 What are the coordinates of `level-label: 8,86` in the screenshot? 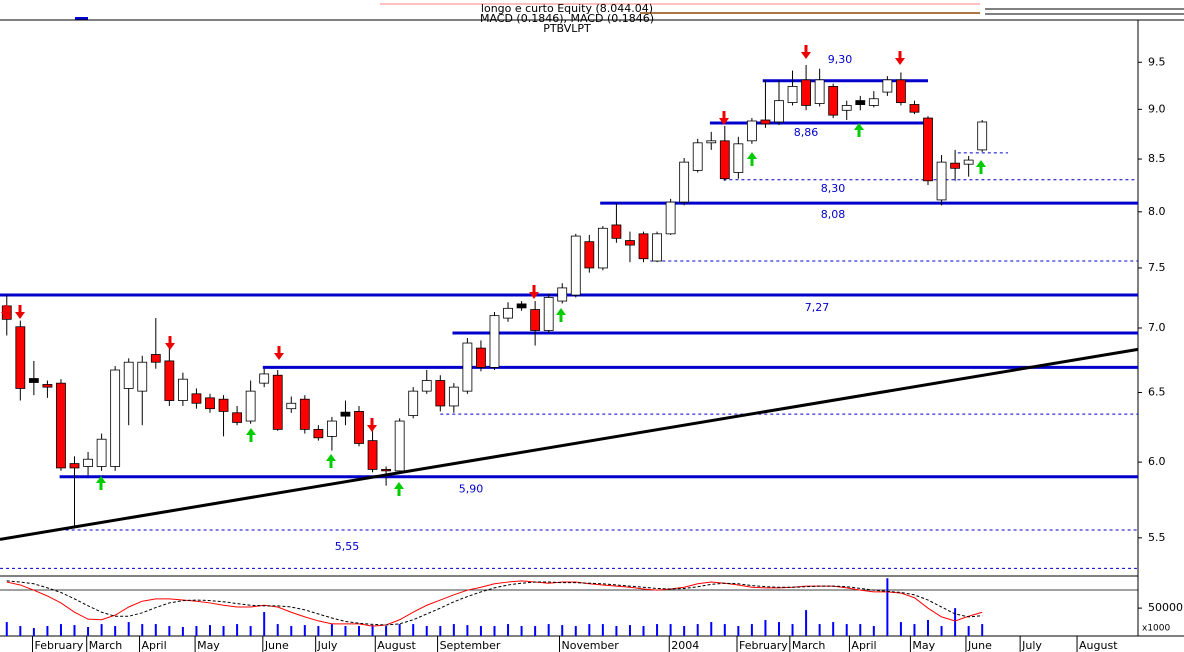 It's located at (806, 132).